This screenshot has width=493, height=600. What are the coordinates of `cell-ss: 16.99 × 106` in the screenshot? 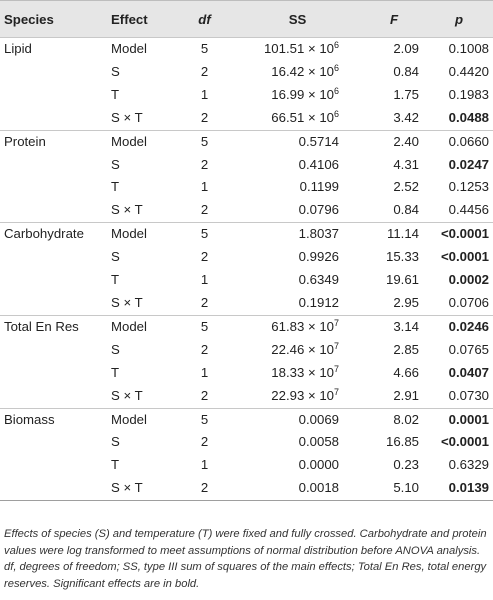 It's located at (297, 95).